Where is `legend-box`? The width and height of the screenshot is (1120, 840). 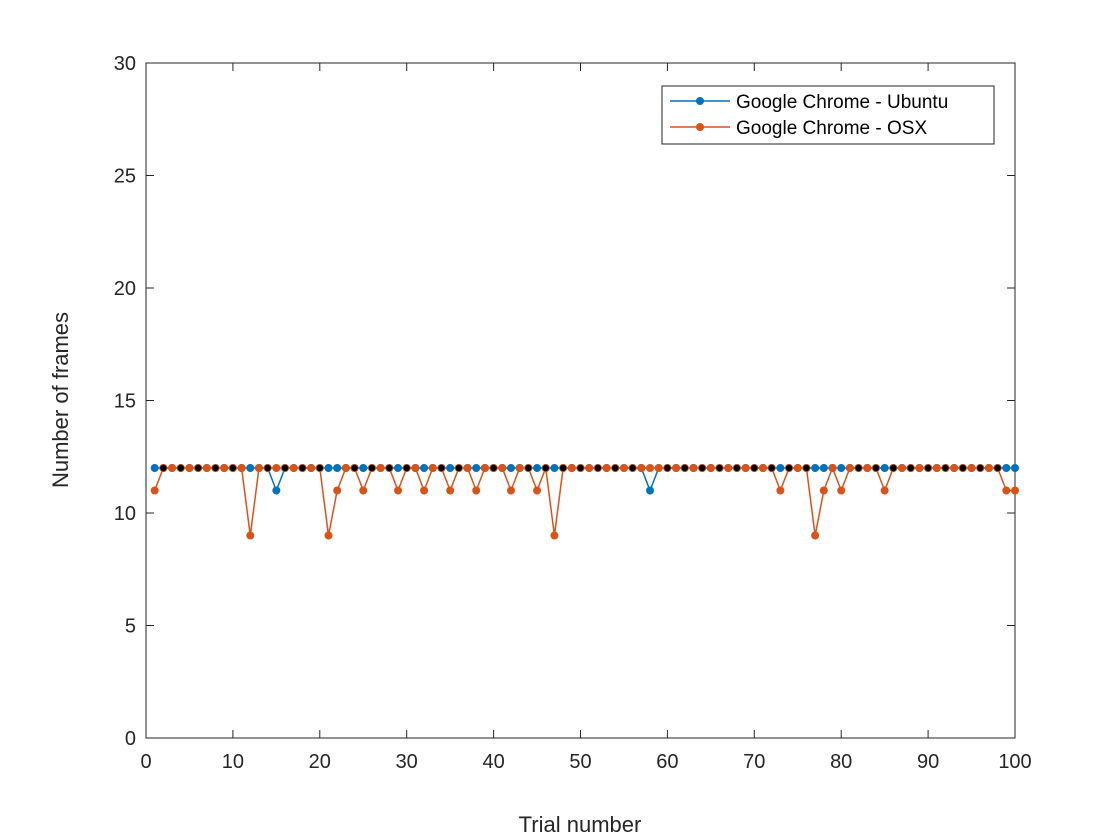 legend-box is located at coordinates (828, 115).